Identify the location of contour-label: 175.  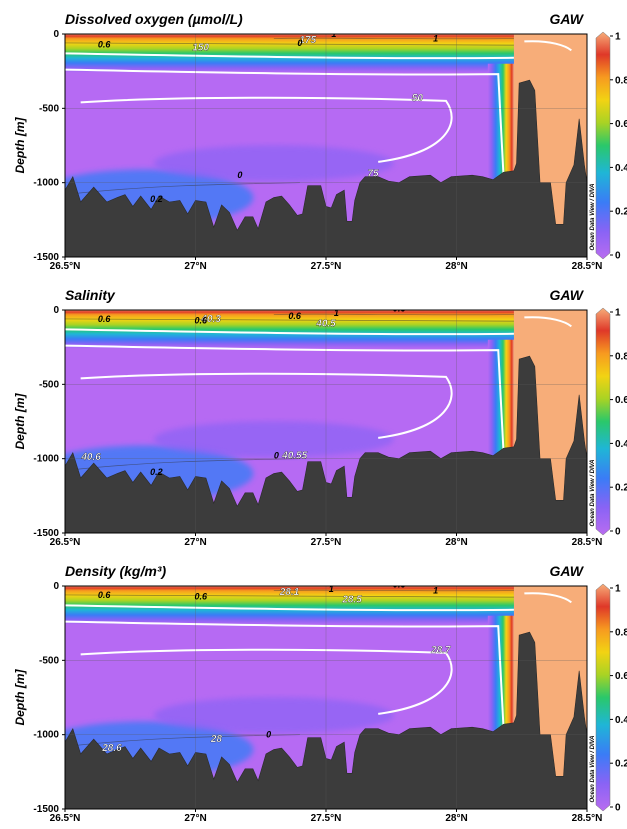
(307, 40).